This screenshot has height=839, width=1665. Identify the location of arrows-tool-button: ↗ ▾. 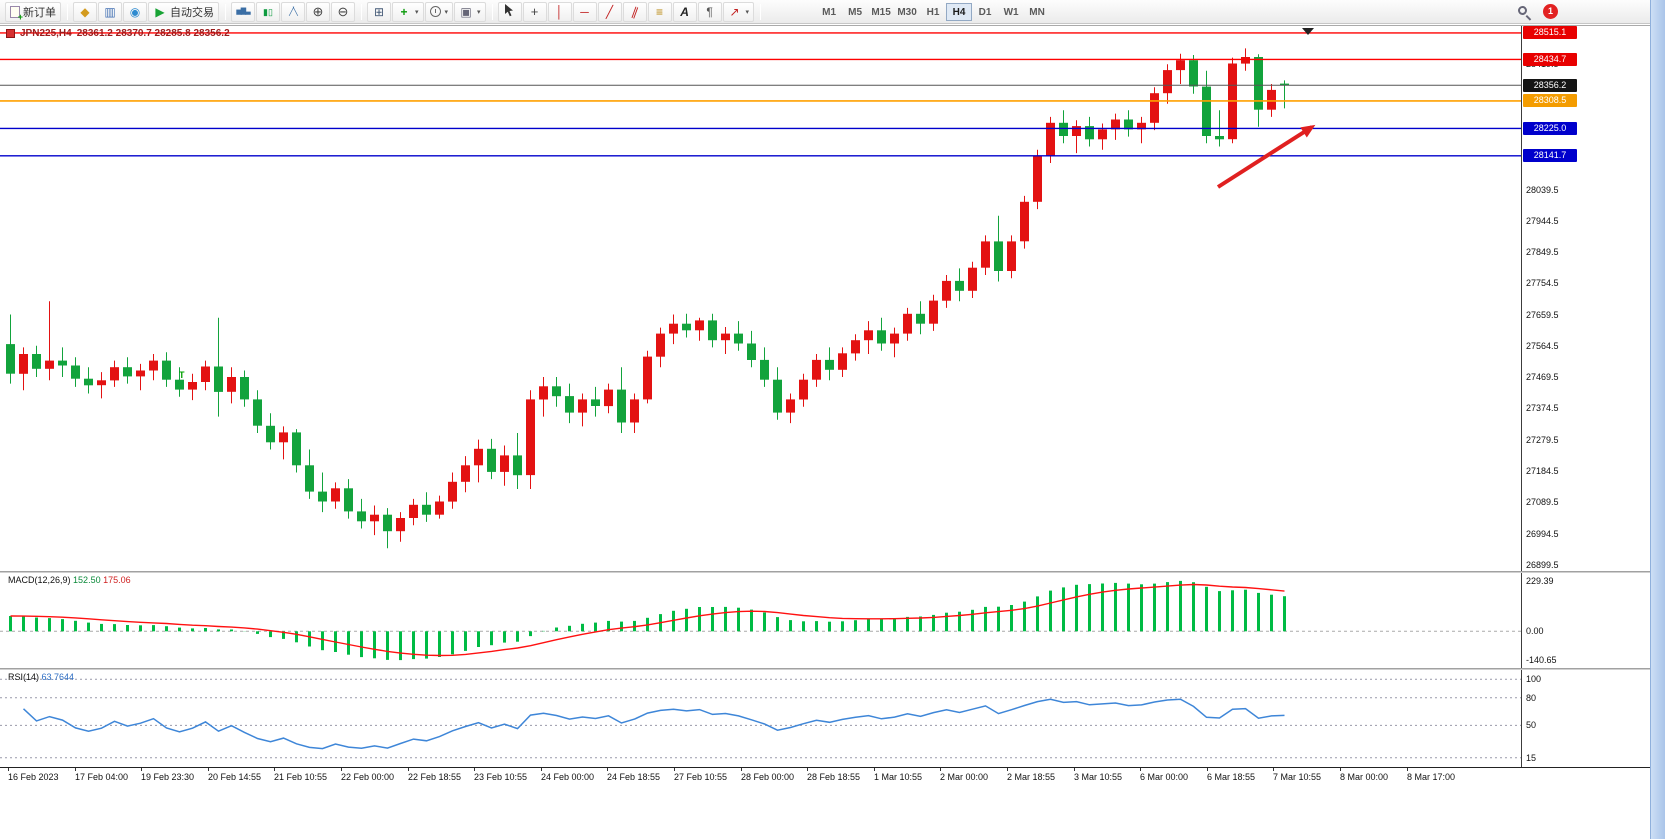
(738, 11).